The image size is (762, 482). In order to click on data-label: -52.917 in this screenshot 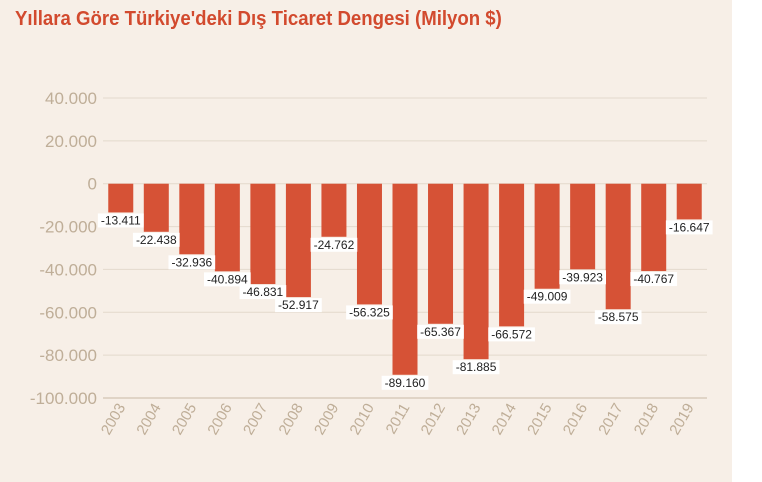, I will do `click(298, 305)`.